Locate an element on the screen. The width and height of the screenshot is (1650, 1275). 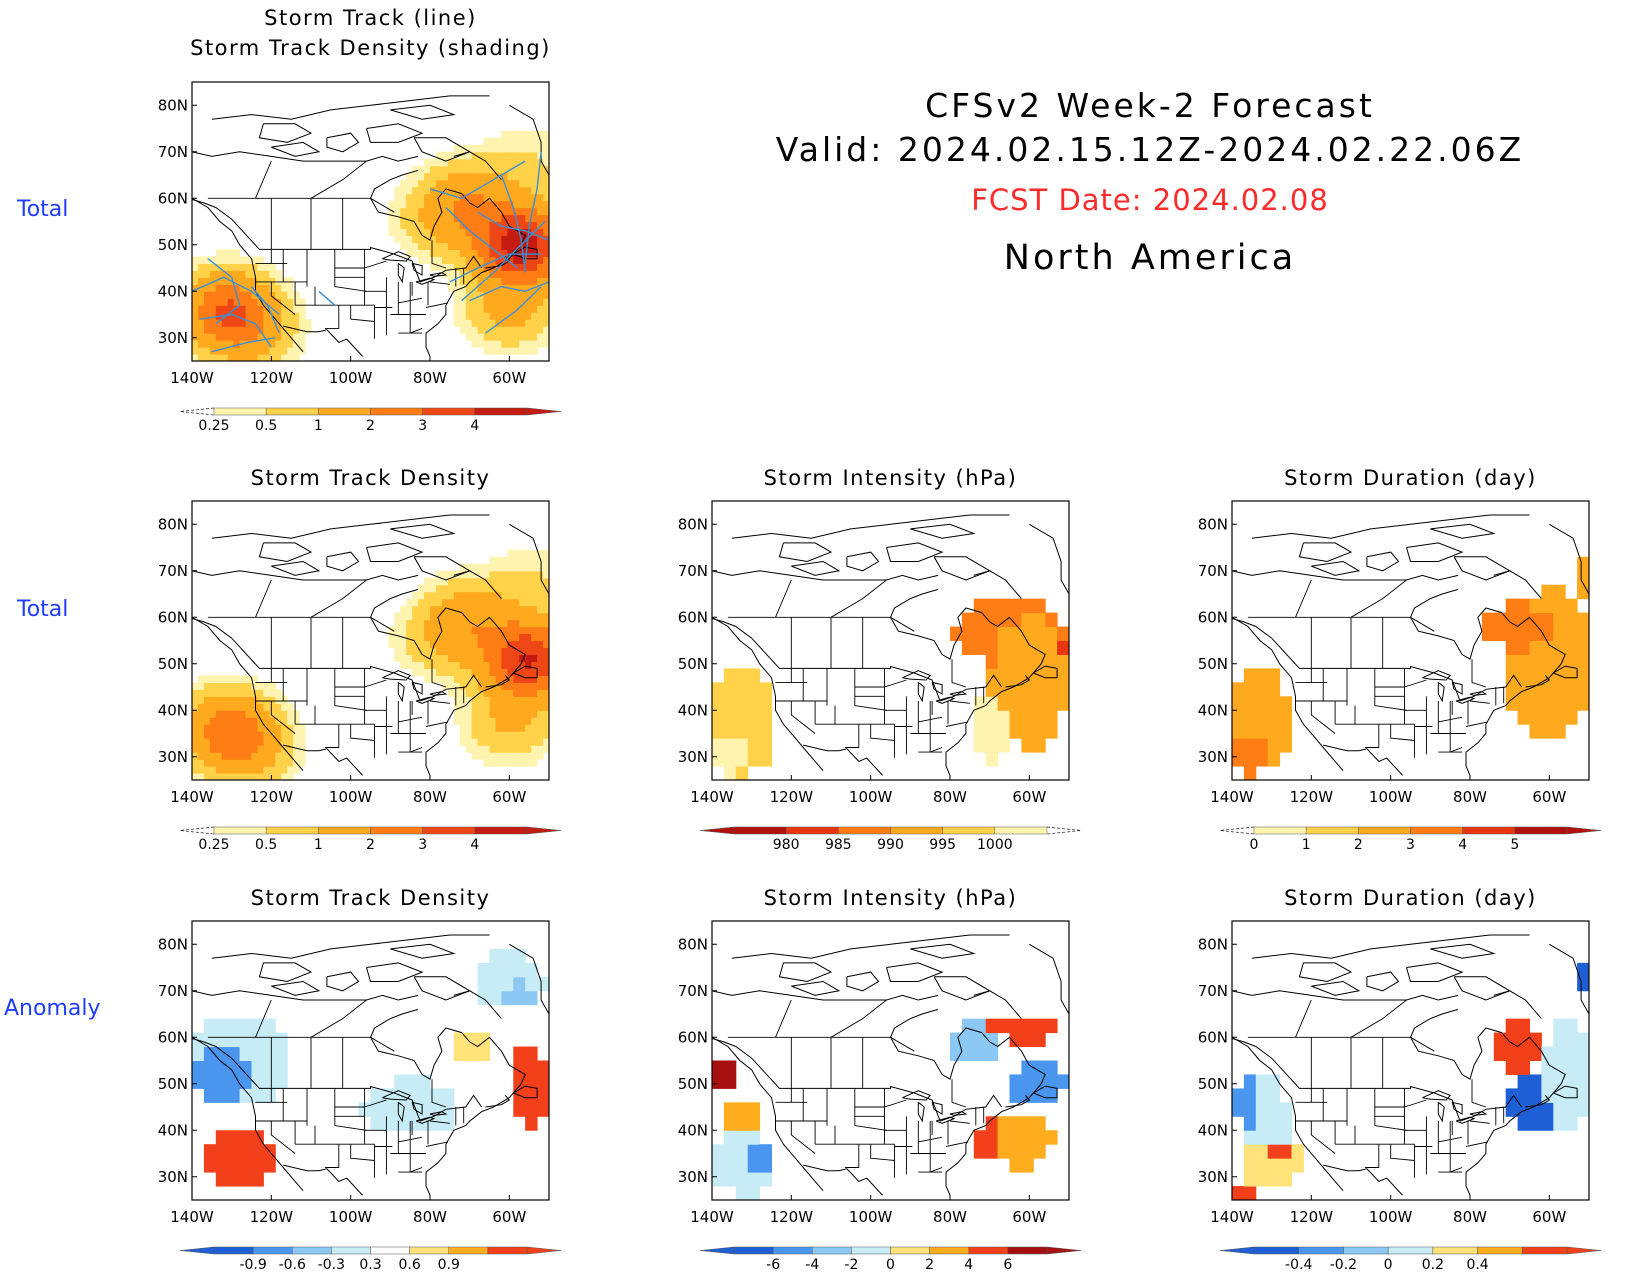
colorbar-label: 980 is located at coordinates (786, 845).